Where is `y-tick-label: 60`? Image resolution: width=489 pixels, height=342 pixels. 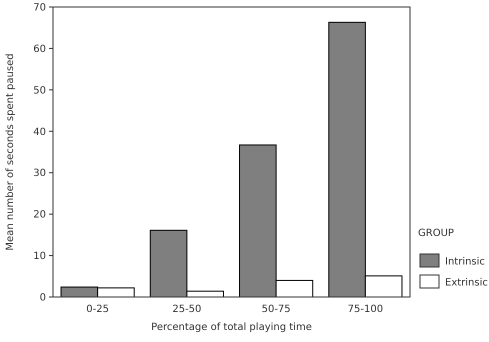
y-tick-label: 60 is located at coordinates (39, 49).